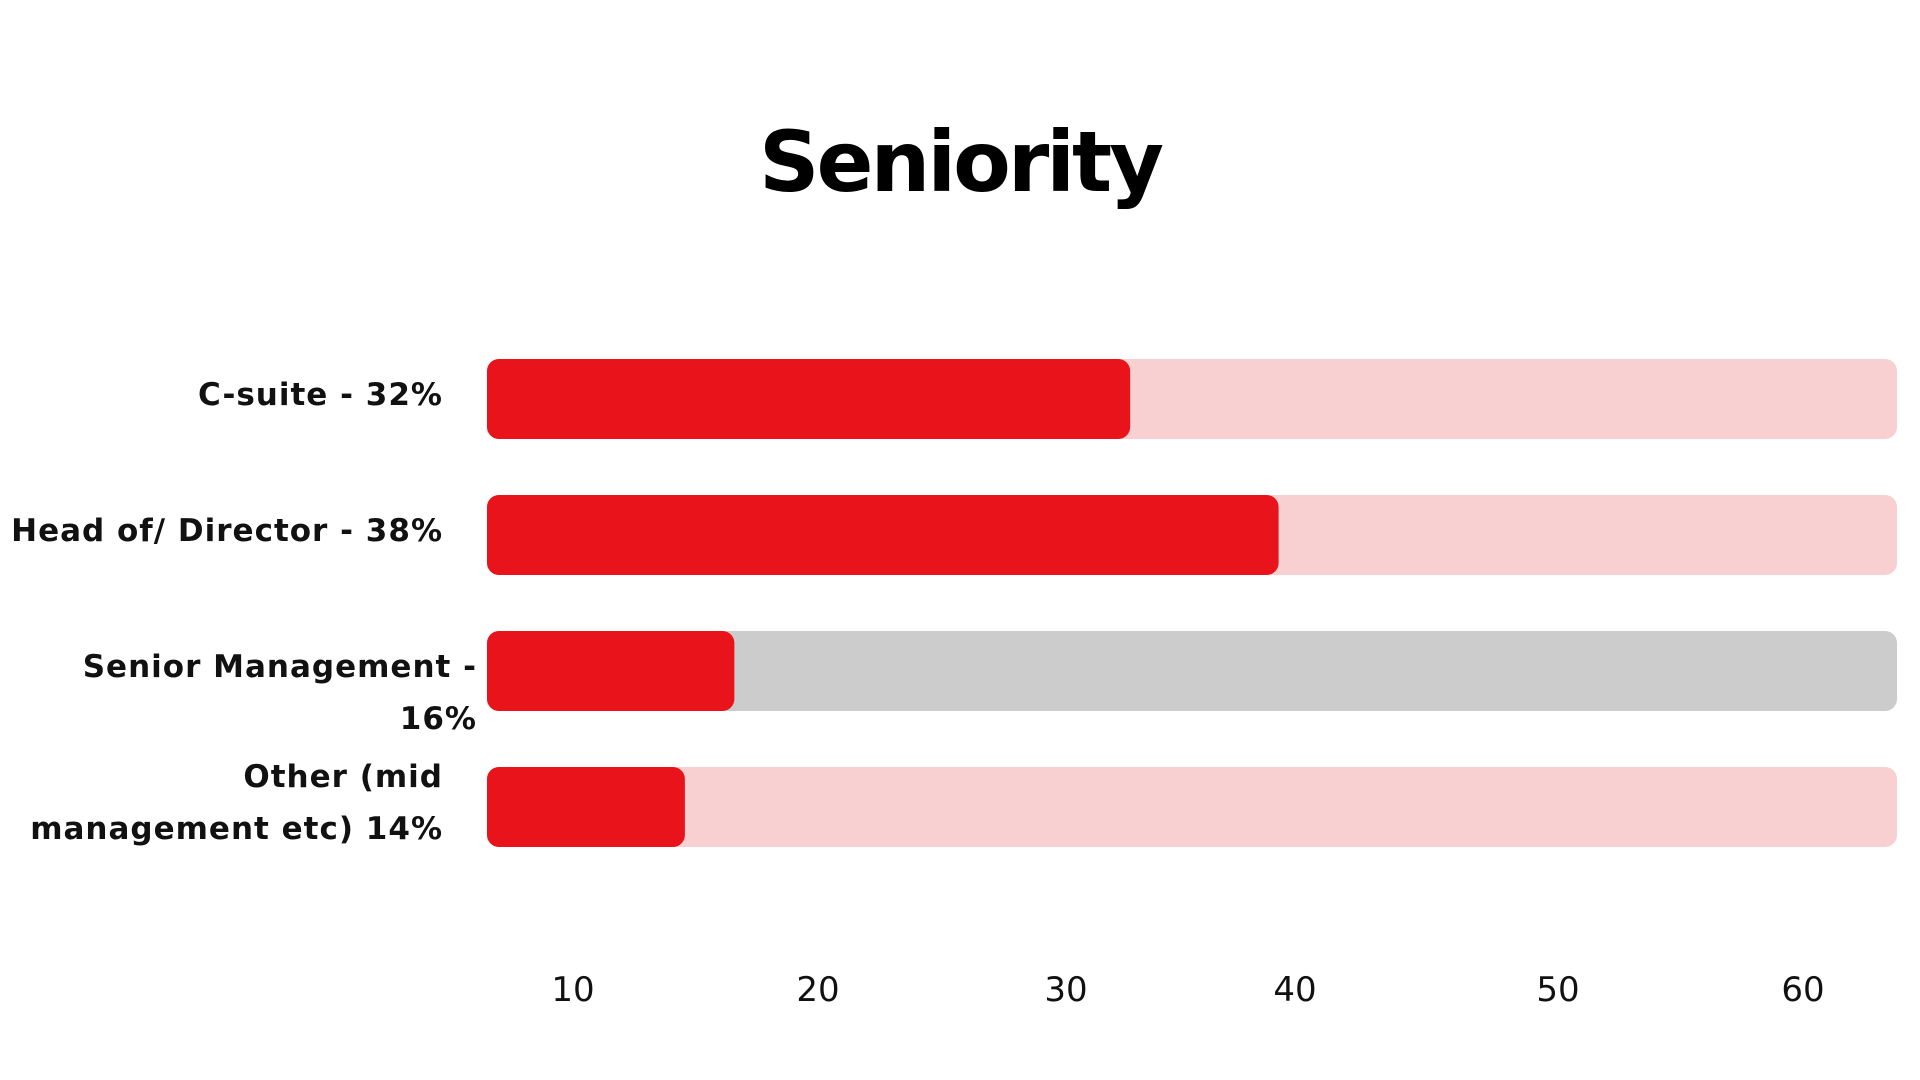  I want to click on category-label-line: Head of/ Director - 38%, so click(227, 531).